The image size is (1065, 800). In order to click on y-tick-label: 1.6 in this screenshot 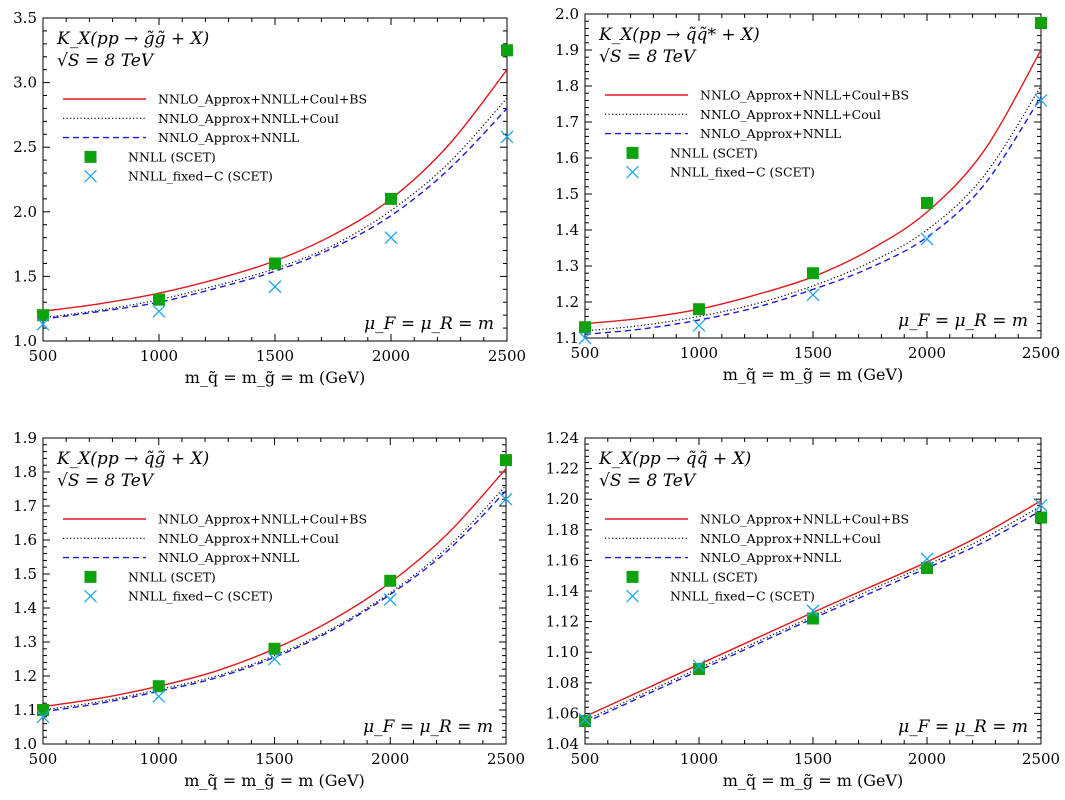, I will do `click(567, 158)`.